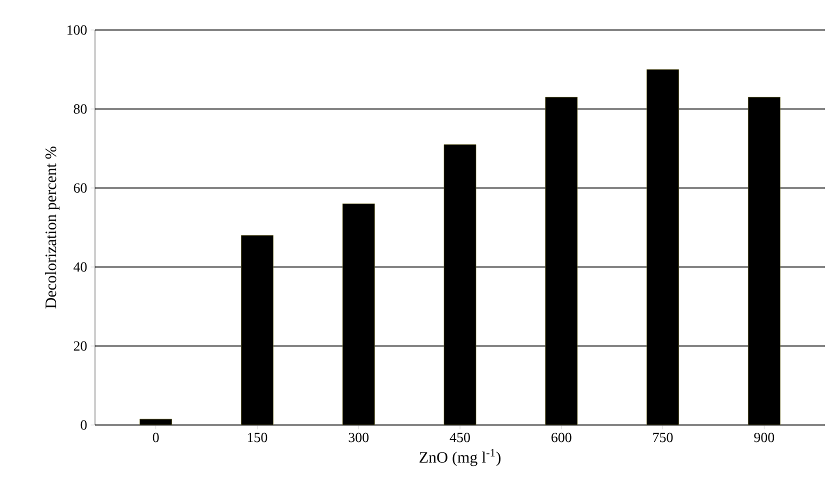  Describe the element at coordinates (52, 227) in the screenshot. I see `y-axis-title: Decolorization percent %` at that location.